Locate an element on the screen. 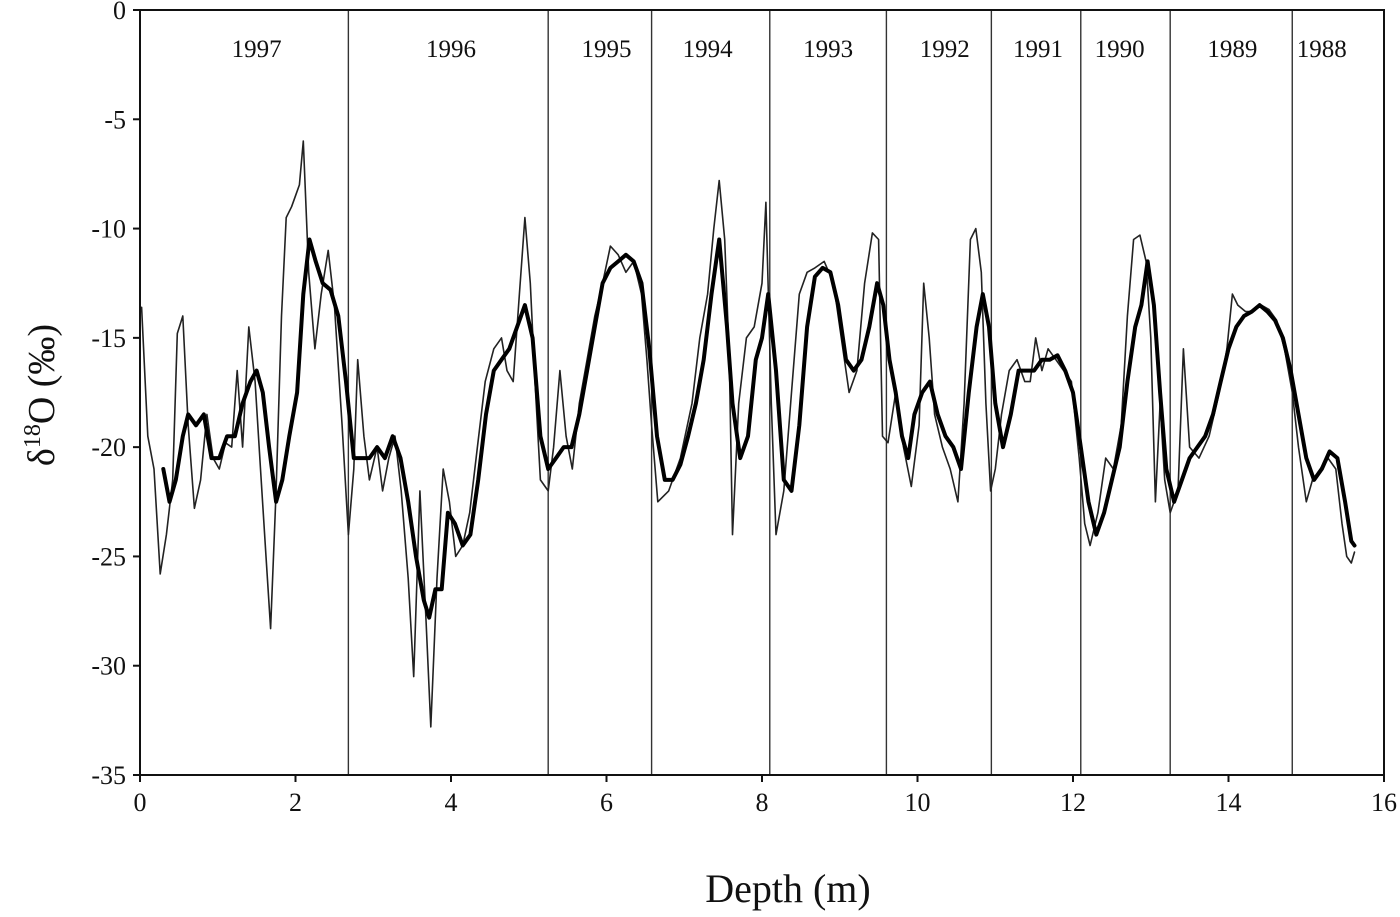 The image size is (1400, 917). x-tick-label: 4 is located at coordinates (451, 802).